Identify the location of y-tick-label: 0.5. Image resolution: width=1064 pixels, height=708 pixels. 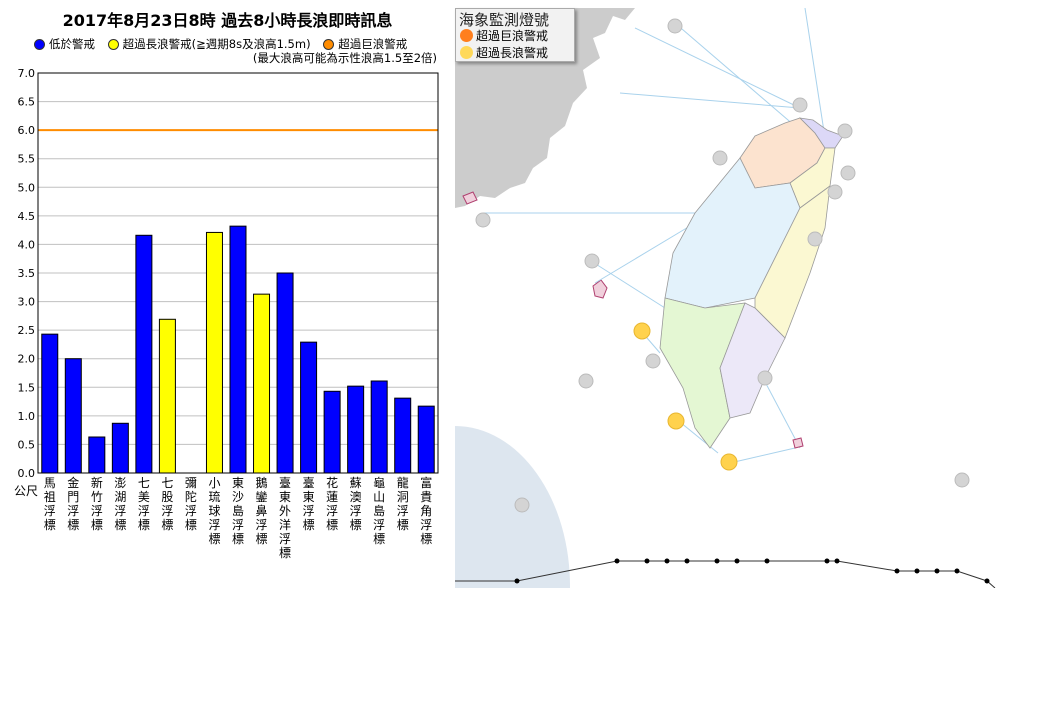
(27, 444).